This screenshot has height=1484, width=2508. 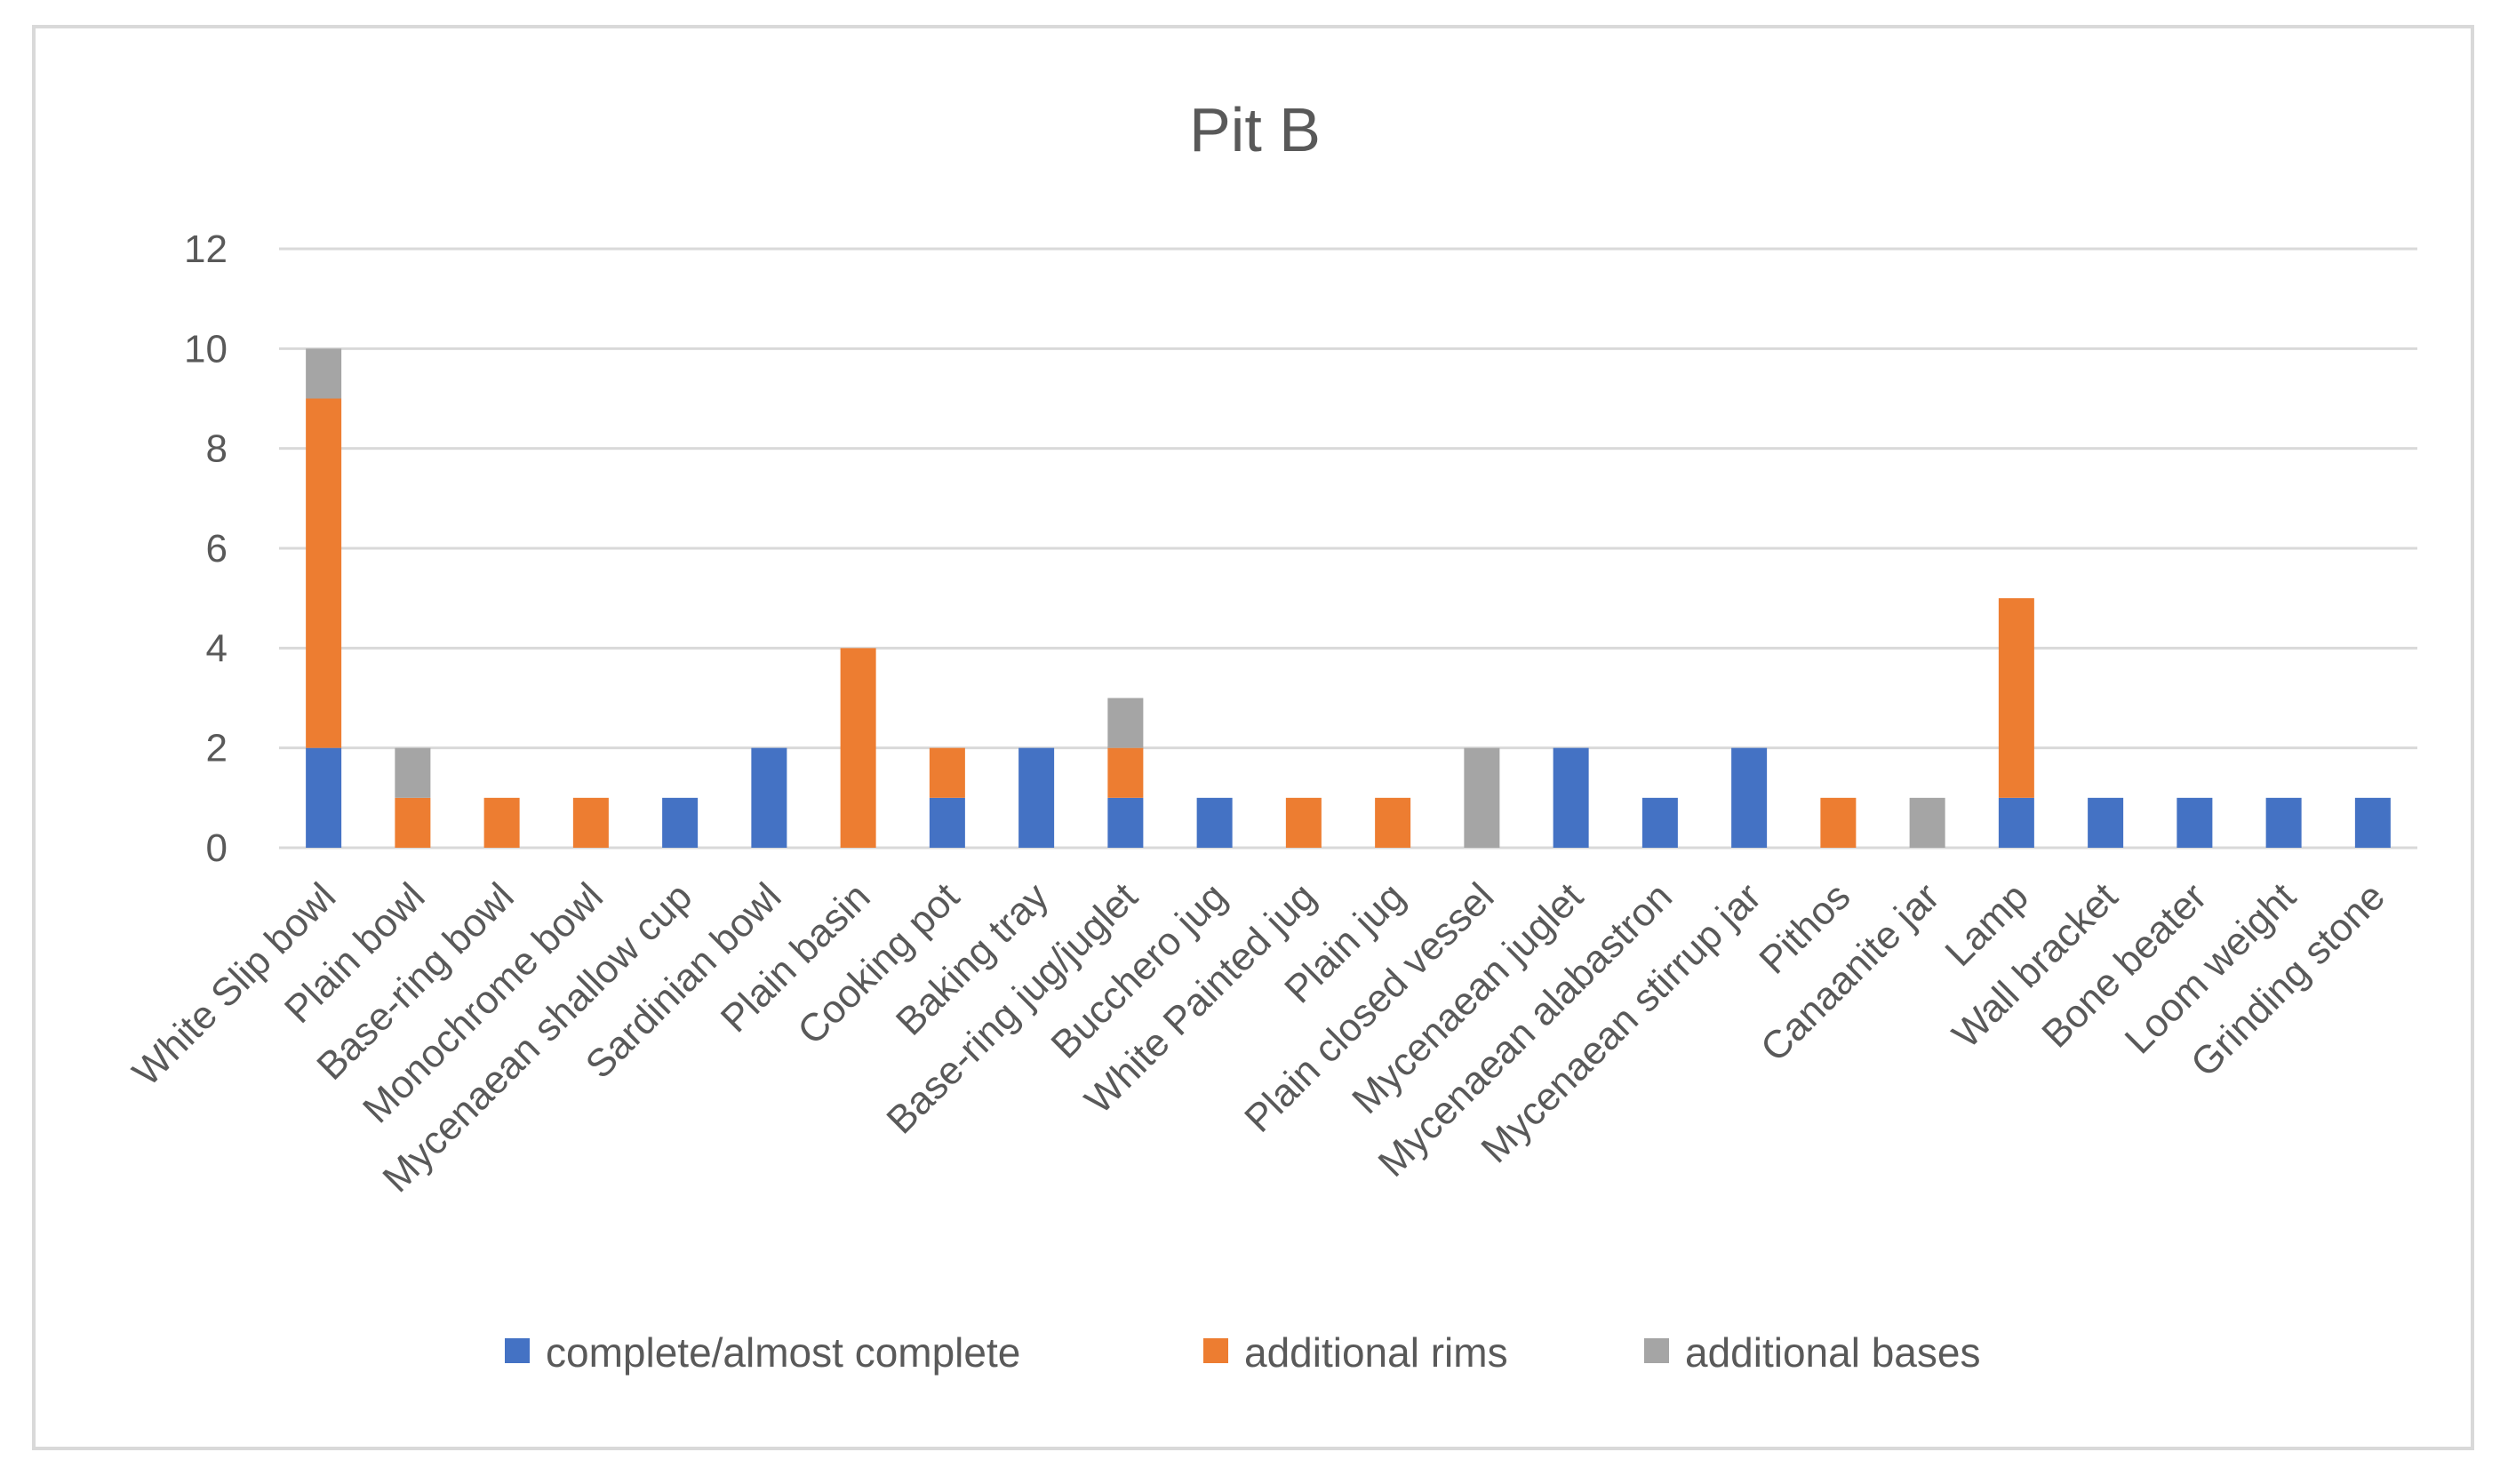 I want to click on legend-label: complete/almost complete, so click(x=783, y=1352).